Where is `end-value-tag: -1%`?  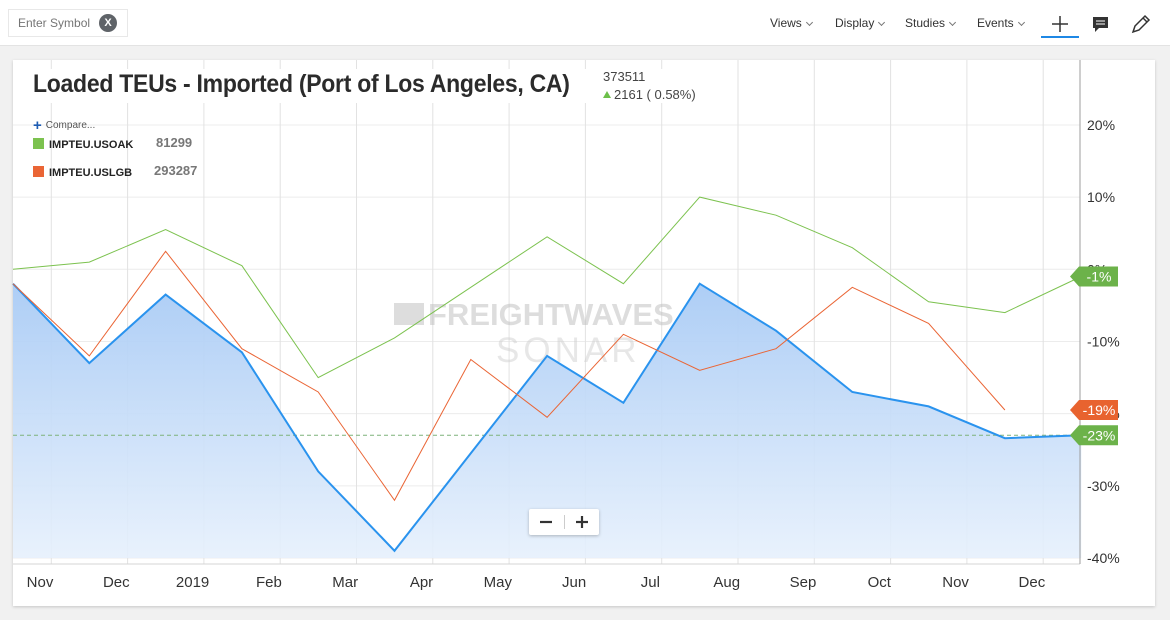 end-value-tag: -1% is located at coordinates (1094, 276).